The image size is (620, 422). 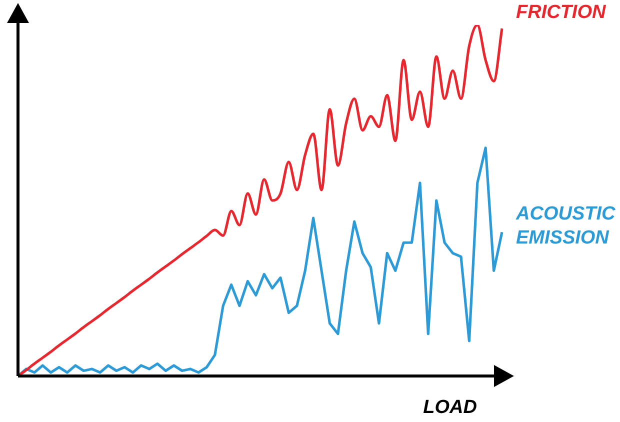 What do you see at coordinates (450, 407) in the screenshot?
I see `x-axis-title: LOAD` at bounding box center [450, 407].